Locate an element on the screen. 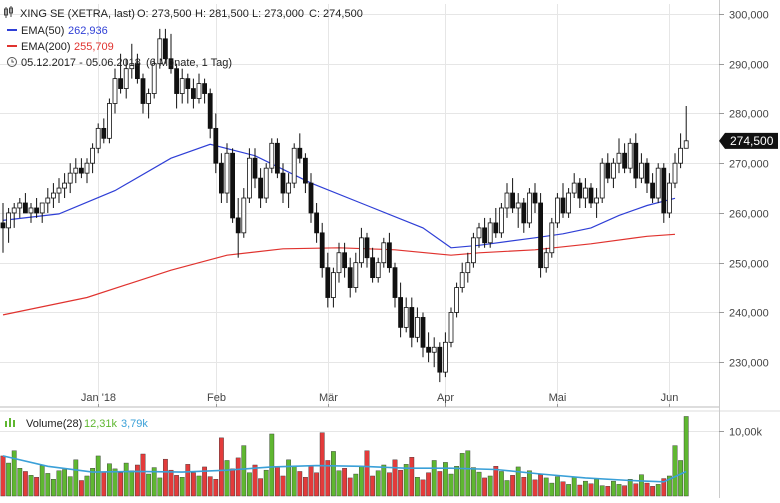 The width and height of the screenshot is (780, 503). last-price-badge: 274,500 is located at coordinates (748, 140).